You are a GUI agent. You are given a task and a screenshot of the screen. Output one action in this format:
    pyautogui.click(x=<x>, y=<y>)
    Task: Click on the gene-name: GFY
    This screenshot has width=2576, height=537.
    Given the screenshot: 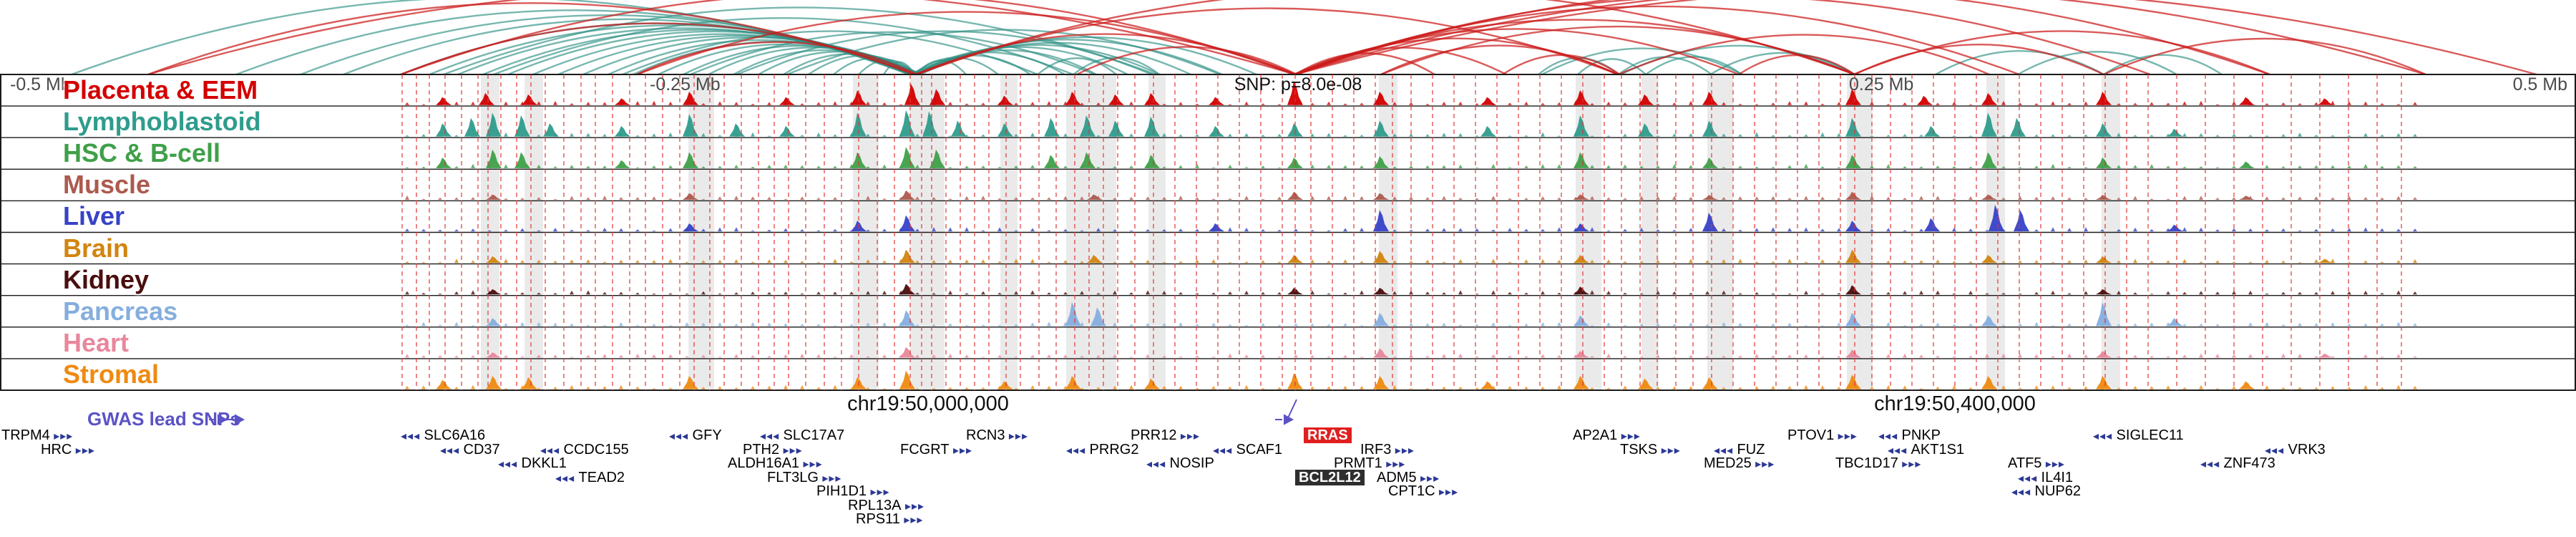 What is the action you would take?
    pyautogui.click(x=707, y=435)
    